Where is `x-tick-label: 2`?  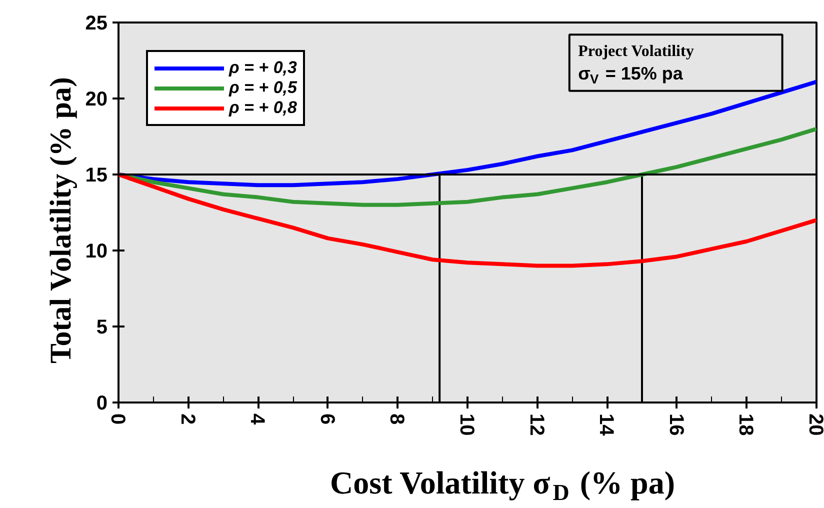
x-tick-label: 2 is located at coordinates (187, 419).